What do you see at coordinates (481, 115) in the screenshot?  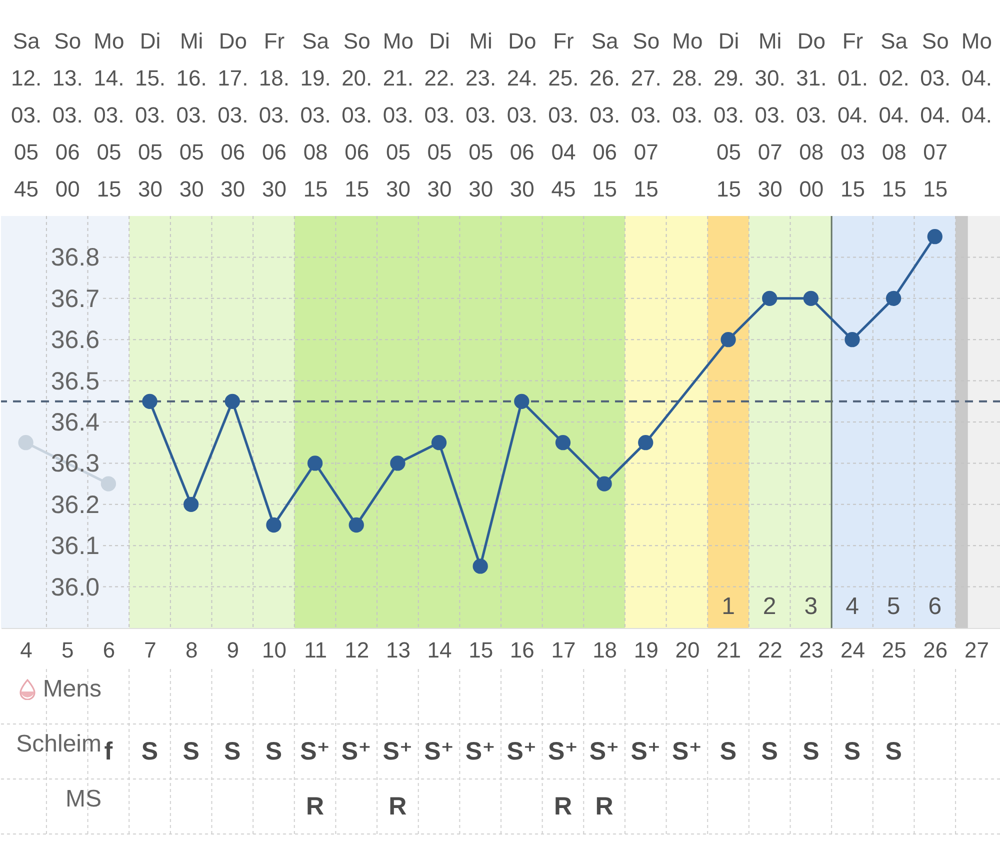 I see `x2-tick-label: Mi 23. 03. 05 30` at bounding box center [481, 115].